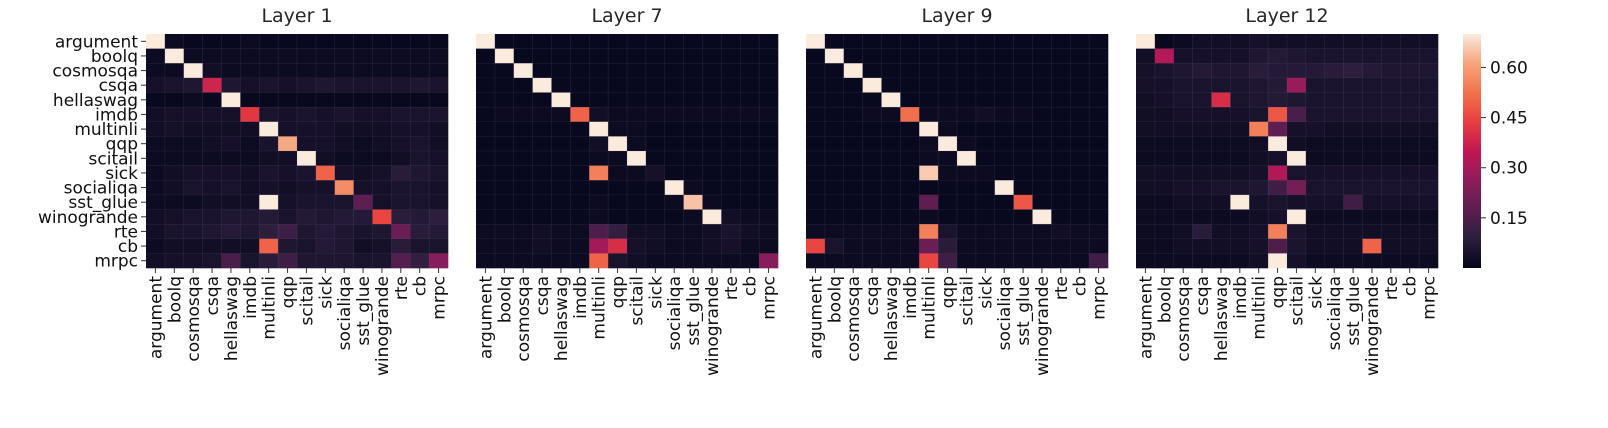 The width and height of the screenshot is (1608, 428). What do you see at coordinates (88, 218) in the screenshot?
I see `y-tick-label: winogrande` at bounding box center [88, 218].